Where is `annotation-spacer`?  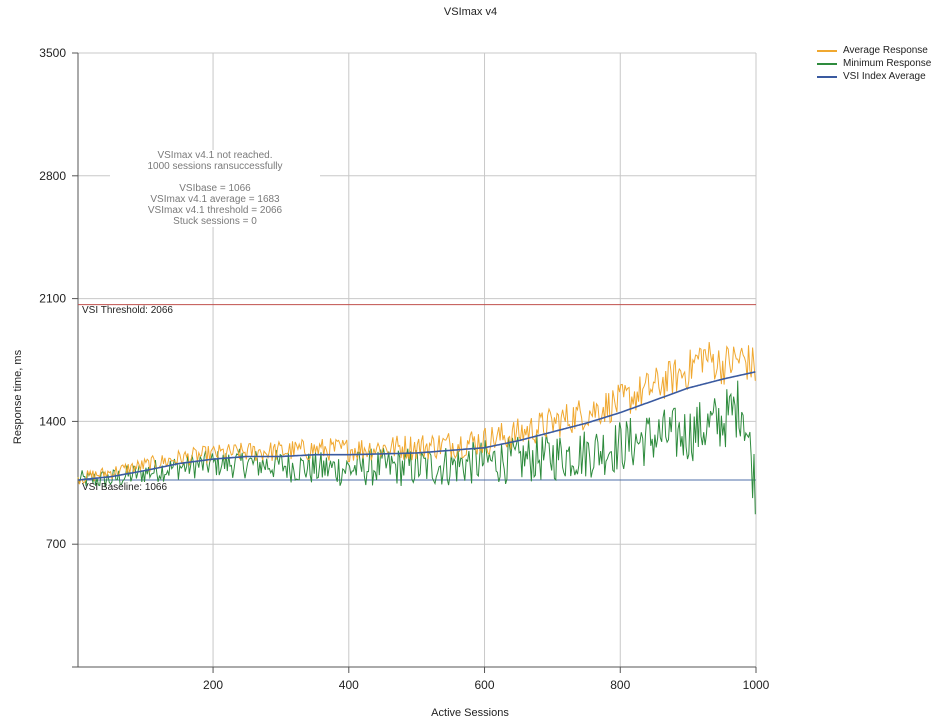 annotation-spacer is located at coordinates (215, 177).